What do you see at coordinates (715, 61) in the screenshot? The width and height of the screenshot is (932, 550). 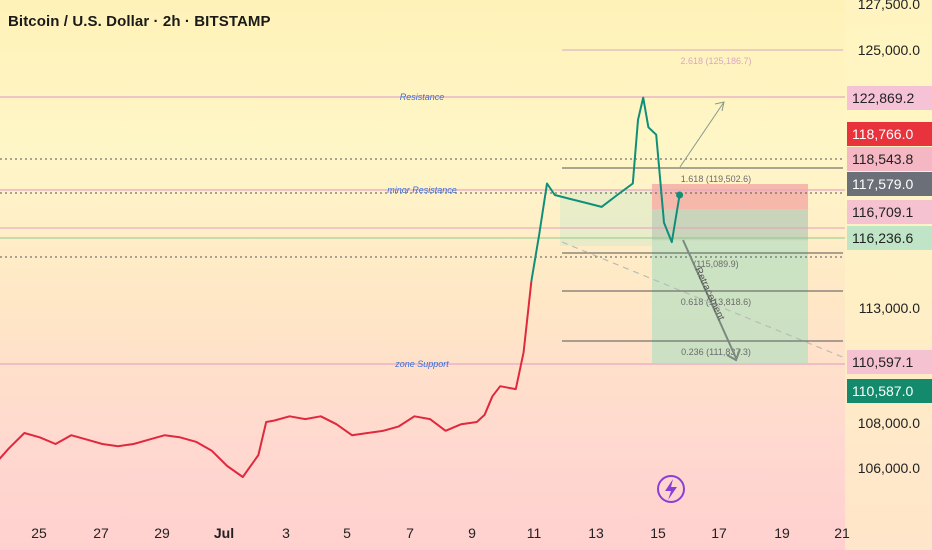 I see `fib-level-label: 2.618 (125,186.7)` at bounding box center [715, 61].